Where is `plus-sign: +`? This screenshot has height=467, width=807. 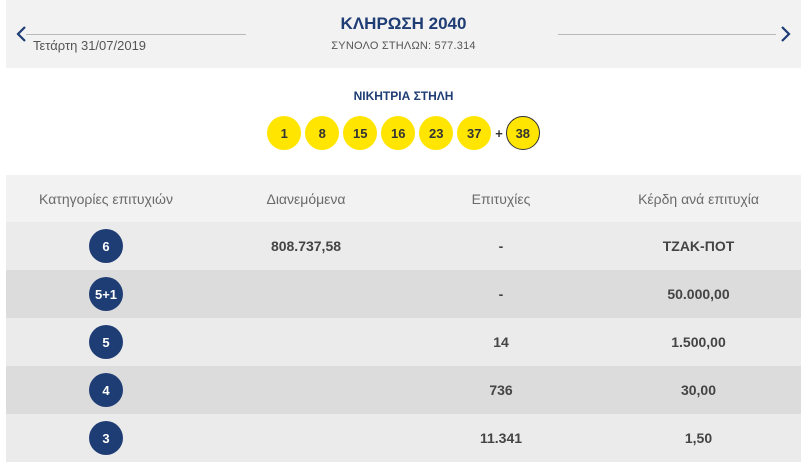
plus-sign: + is located at coordinates (499, 133).